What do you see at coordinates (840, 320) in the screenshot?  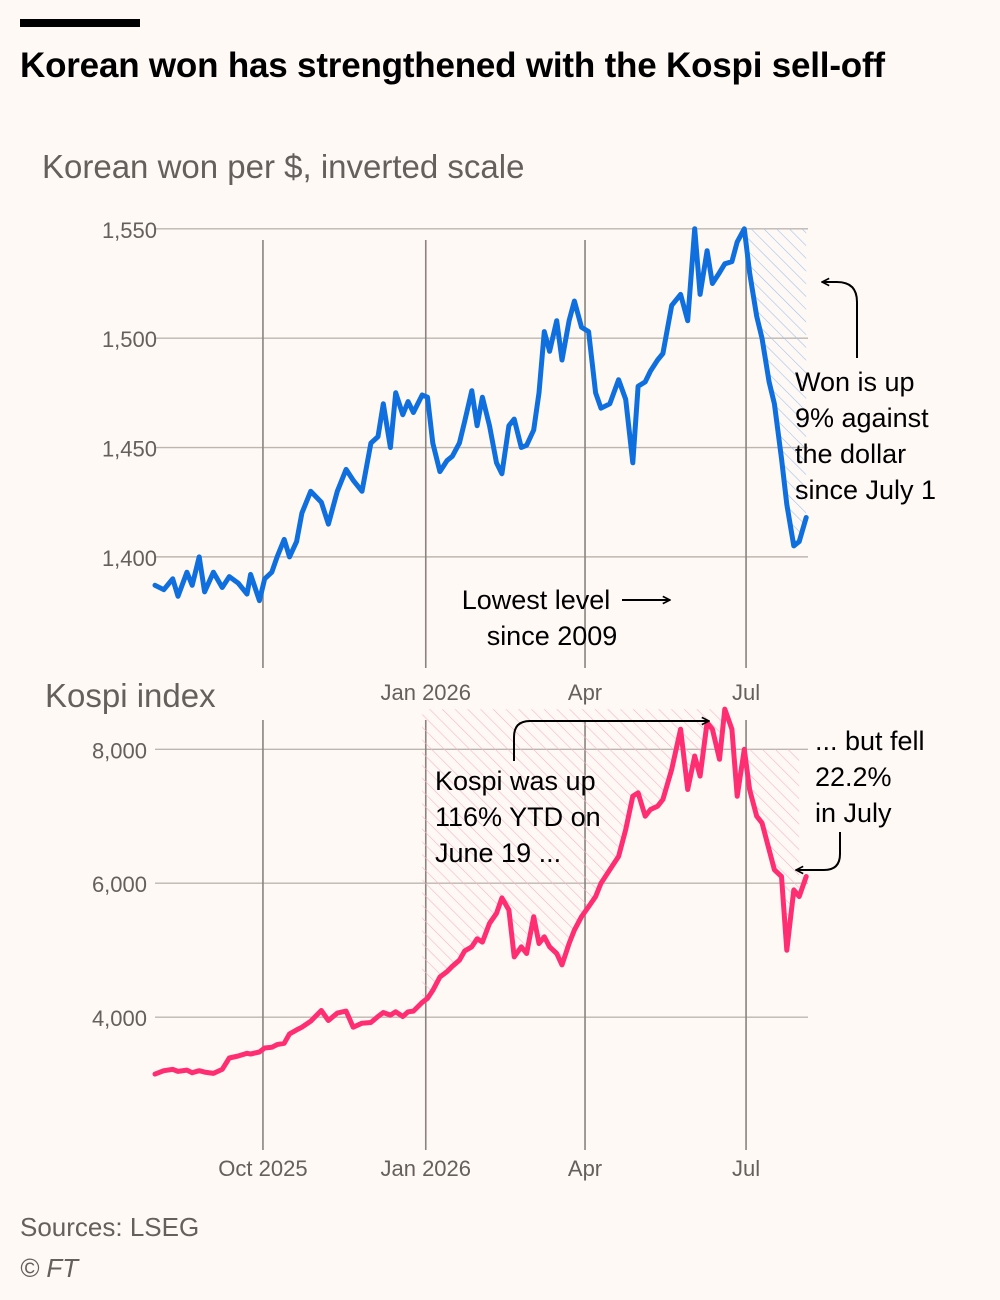 I see `won-gain-arrow` at bounding box center [840, 320].